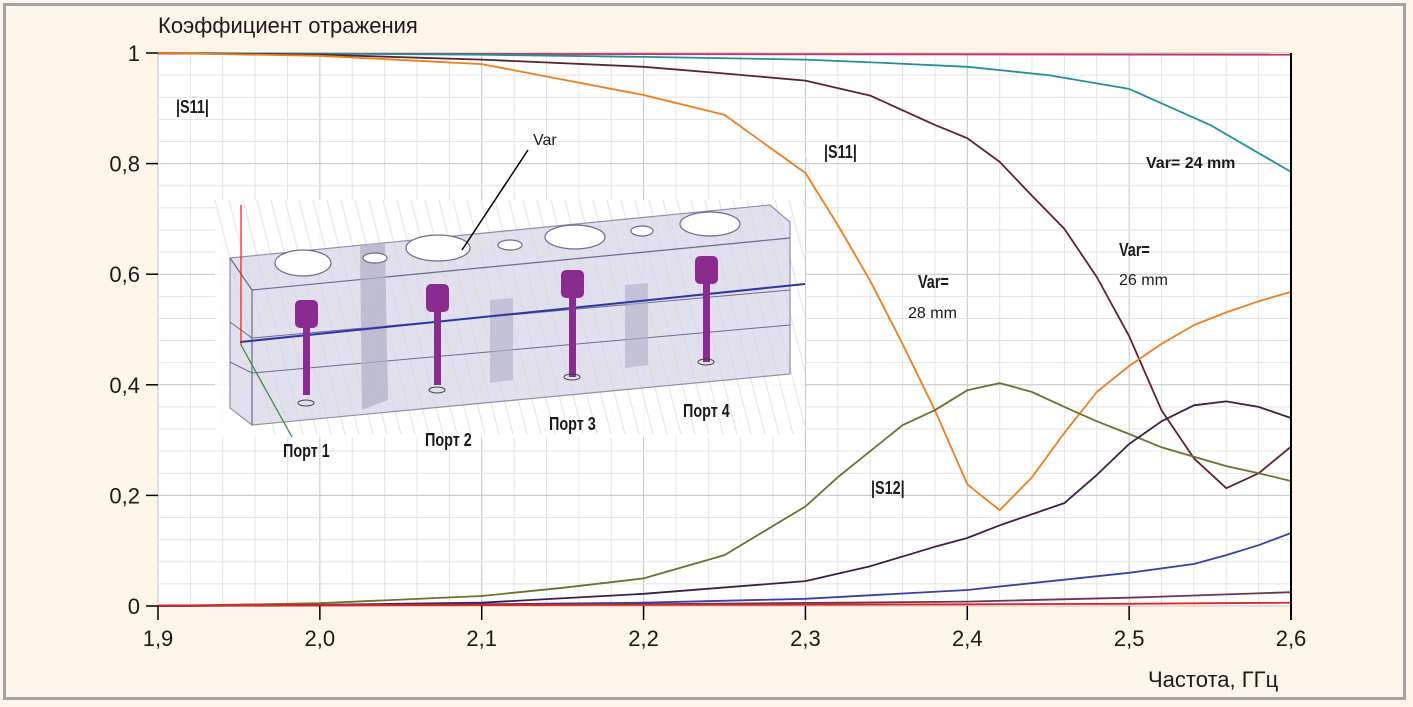 Image resolution: width=1413 pixels, height=707 pixels. I want to click on y-tick-label: 1, so click(134, 53).